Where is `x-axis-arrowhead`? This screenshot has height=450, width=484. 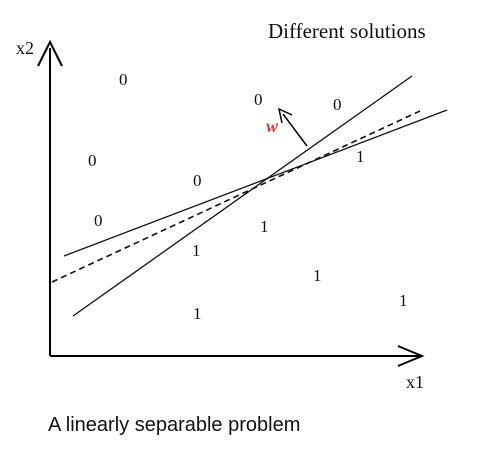 x-axis-arrowhead is located at coordinates (411, 356).